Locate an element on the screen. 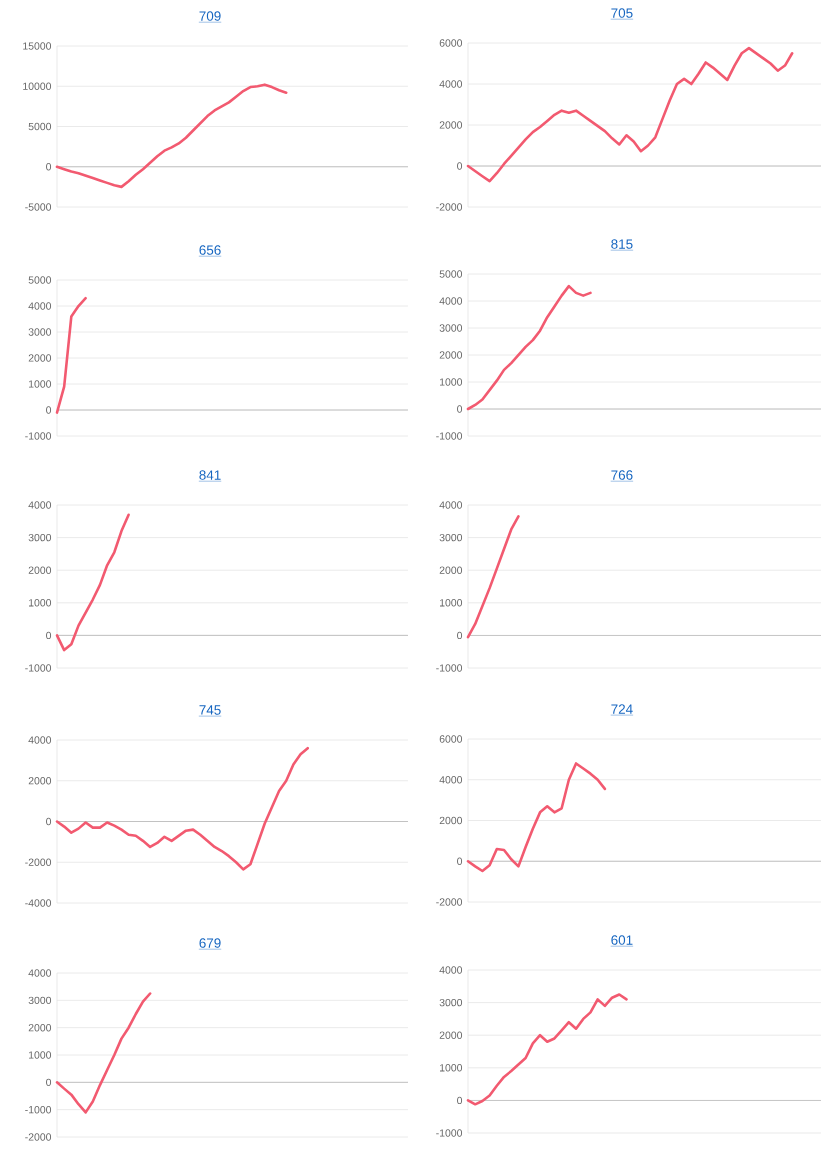 The height and width of the screenshot is (1155, 821). y-tick-label: -4000 is located at coordinates (38, 903).